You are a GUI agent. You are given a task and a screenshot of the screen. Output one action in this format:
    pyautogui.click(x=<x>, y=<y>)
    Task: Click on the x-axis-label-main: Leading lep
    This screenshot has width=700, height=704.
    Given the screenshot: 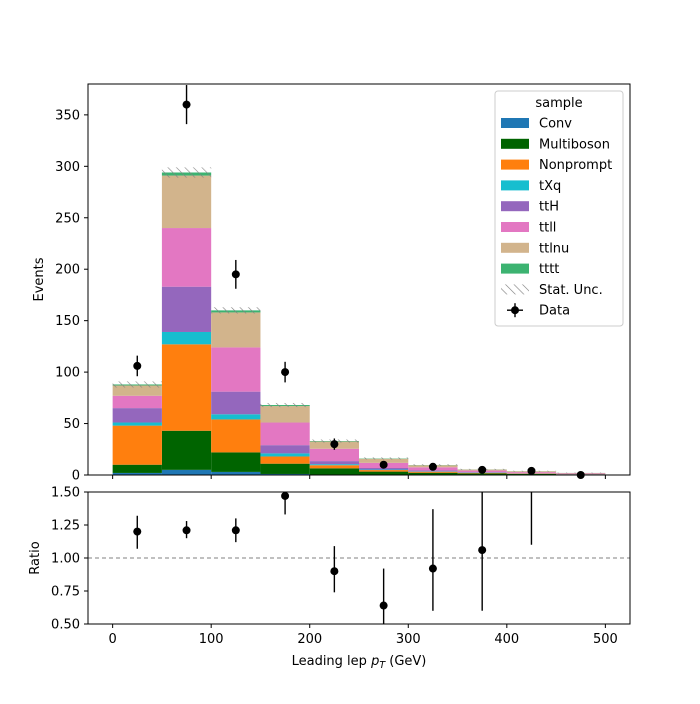 What is the action you would take?
    pyautogui.click(x=331, y=661)
    